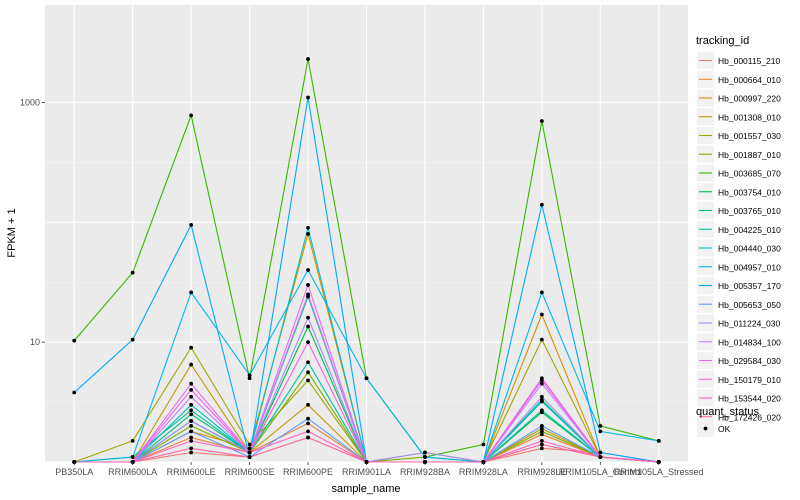  I want to click on legend-item: Hb_004225_010, so click(739, 229).